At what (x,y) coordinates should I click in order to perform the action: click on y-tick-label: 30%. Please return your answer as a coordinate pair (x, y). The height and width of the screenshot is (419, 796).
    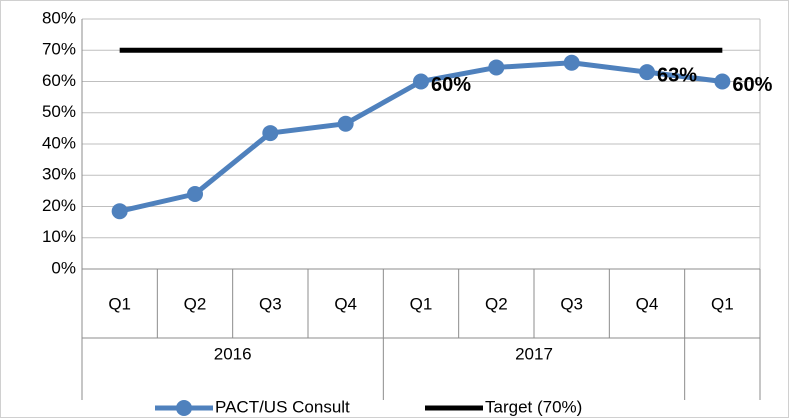
    Looking at the image, I should click on (59, 174).